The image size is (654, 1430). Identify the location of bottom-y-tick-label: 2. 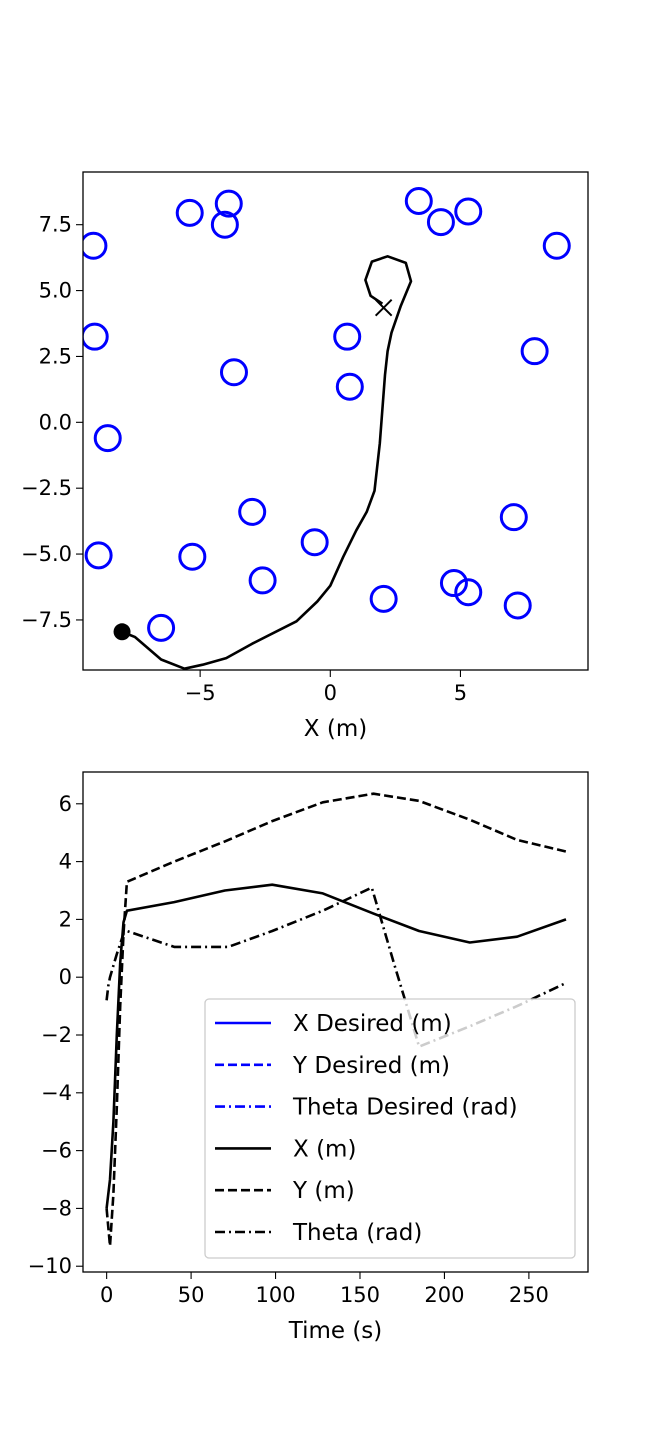
(65, 919).